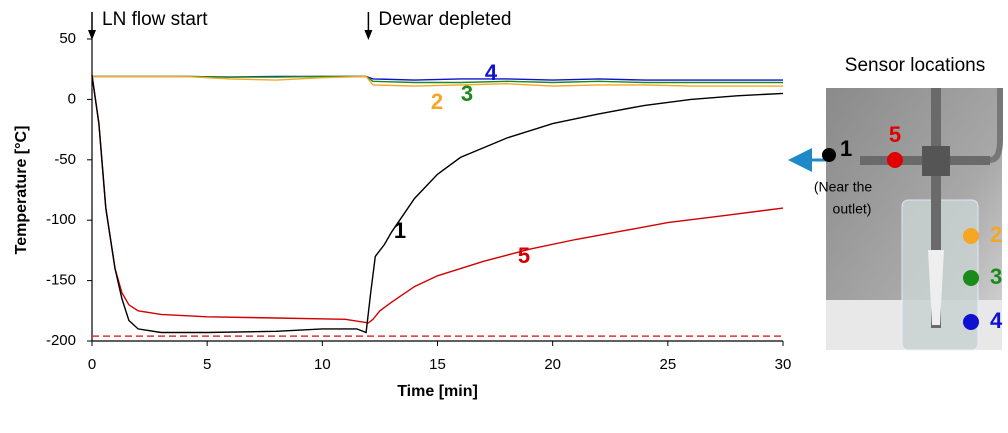 Image resolution: width=1008 pixels, height=433 pixels. What do you see at coordinates (552, 364) in the screenshot?
I see `x-tick-label: 20` at bounding box center [552, 364].